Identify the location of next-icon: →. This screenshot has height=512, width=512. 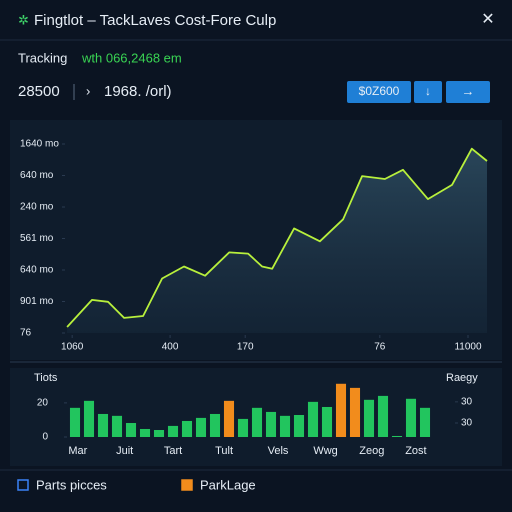
(468, 90).